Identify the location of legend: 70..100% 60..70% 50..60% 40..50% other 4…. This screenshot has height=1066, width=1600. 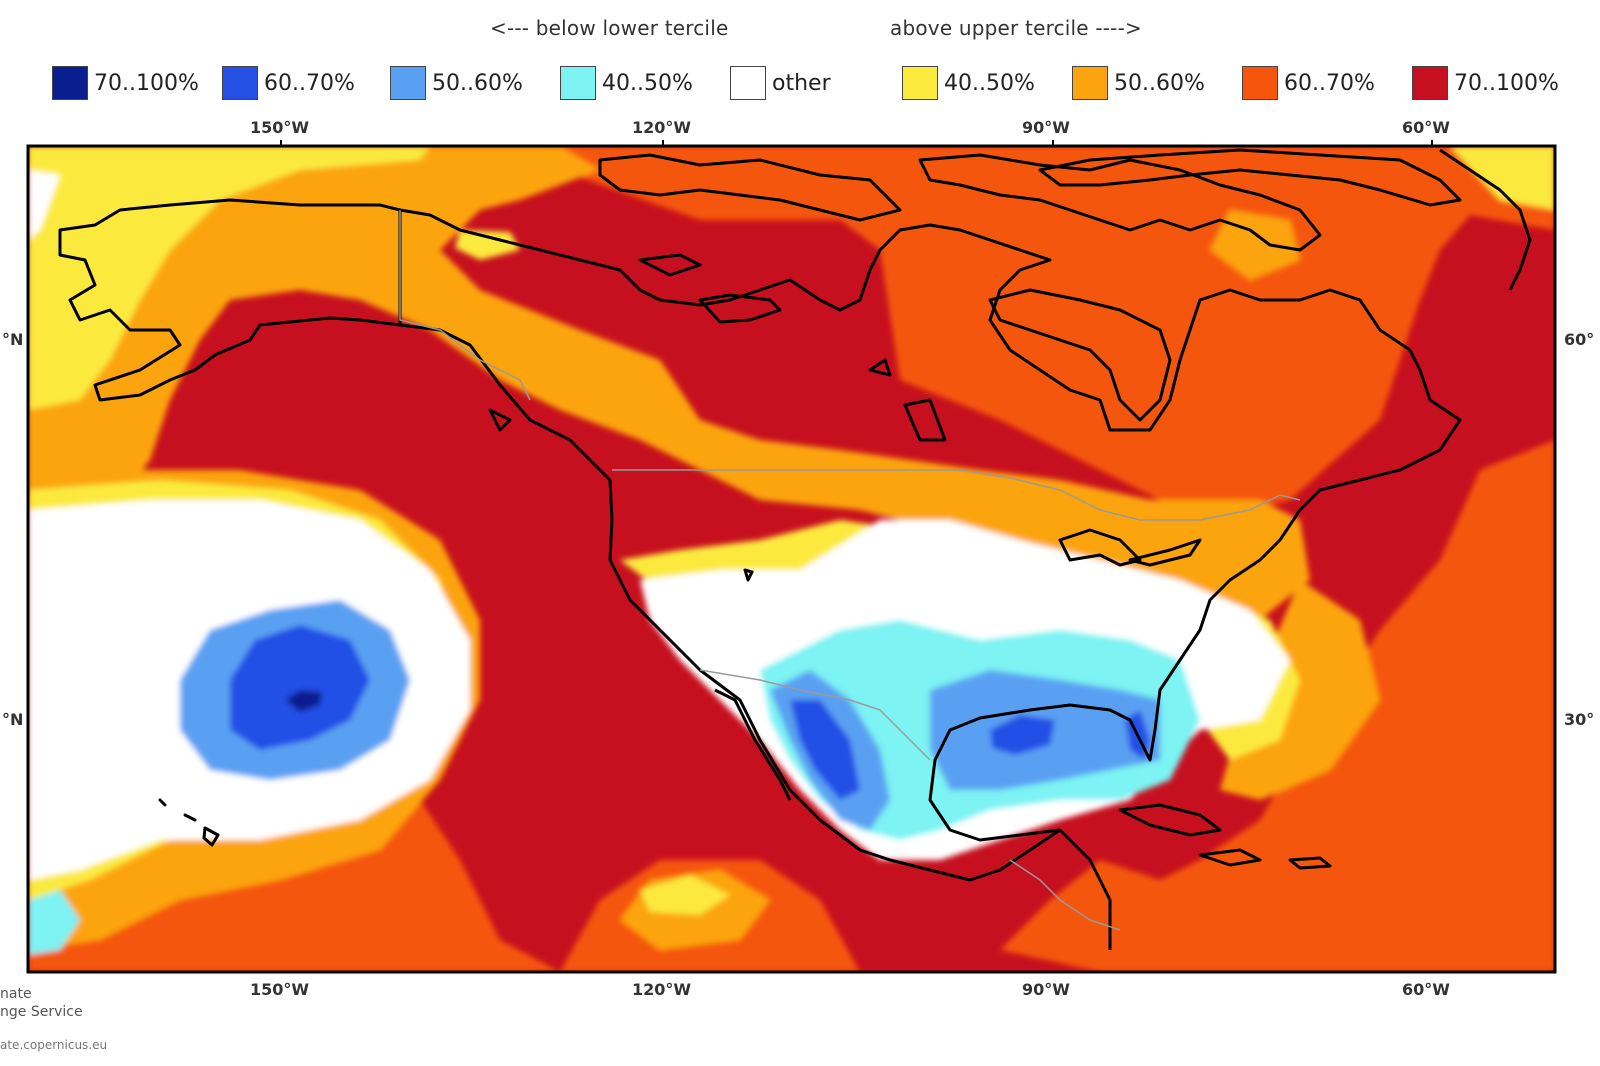
(800, 84).